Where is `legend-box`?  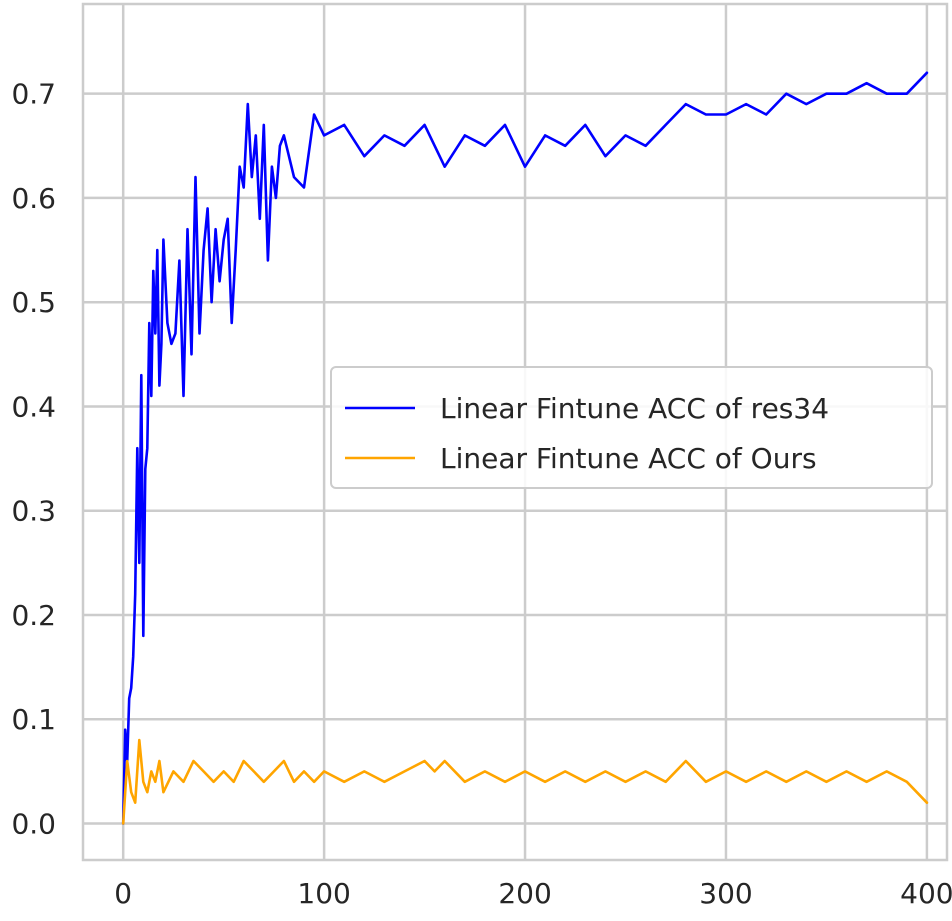 legend-box is located at coordinates (631, 427).